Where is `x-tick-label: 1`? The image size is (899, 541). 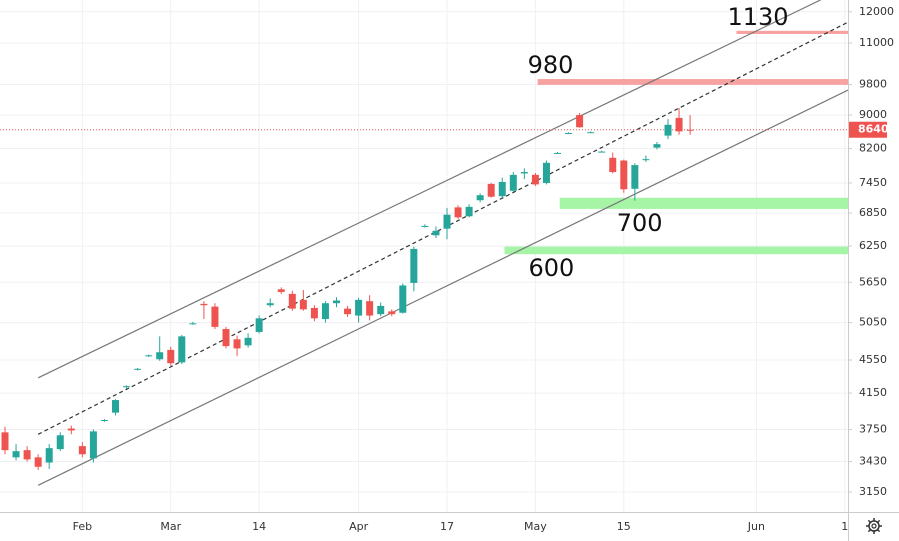
x-tick-label: 1 is located at coordinates (844, 526).